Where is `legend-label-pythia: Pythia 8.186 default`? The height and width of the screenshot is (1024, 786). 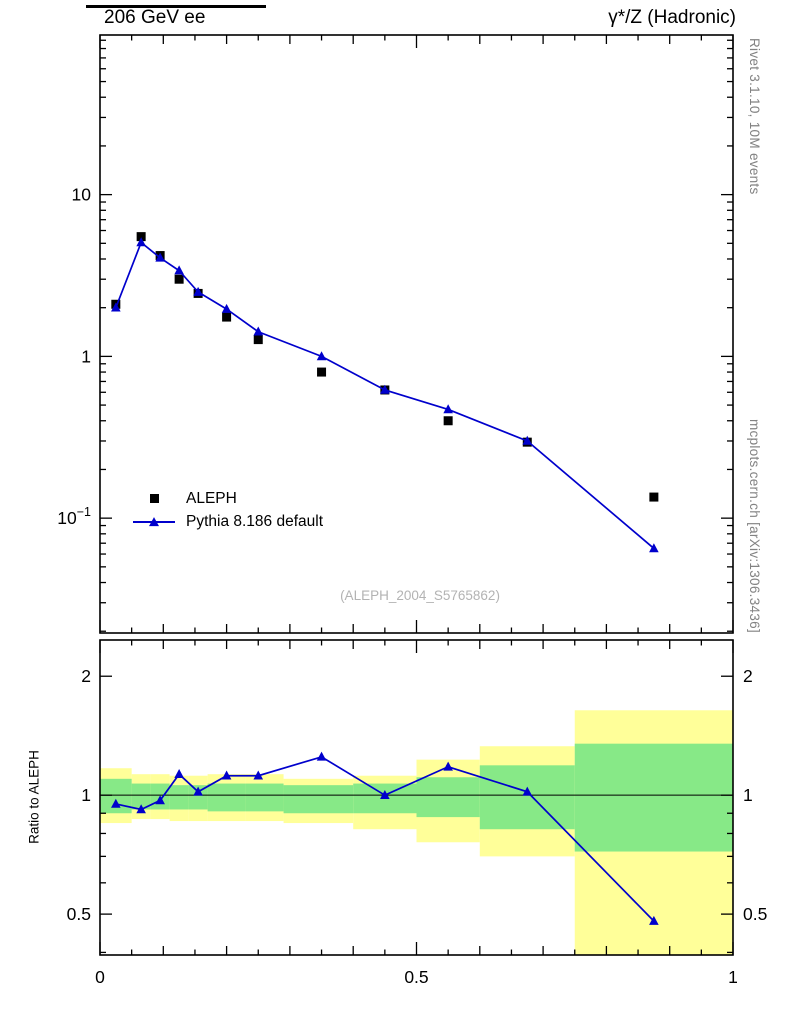 legend-label-pythia: Pythia 8.186 default is located at coordinates (255, 521).